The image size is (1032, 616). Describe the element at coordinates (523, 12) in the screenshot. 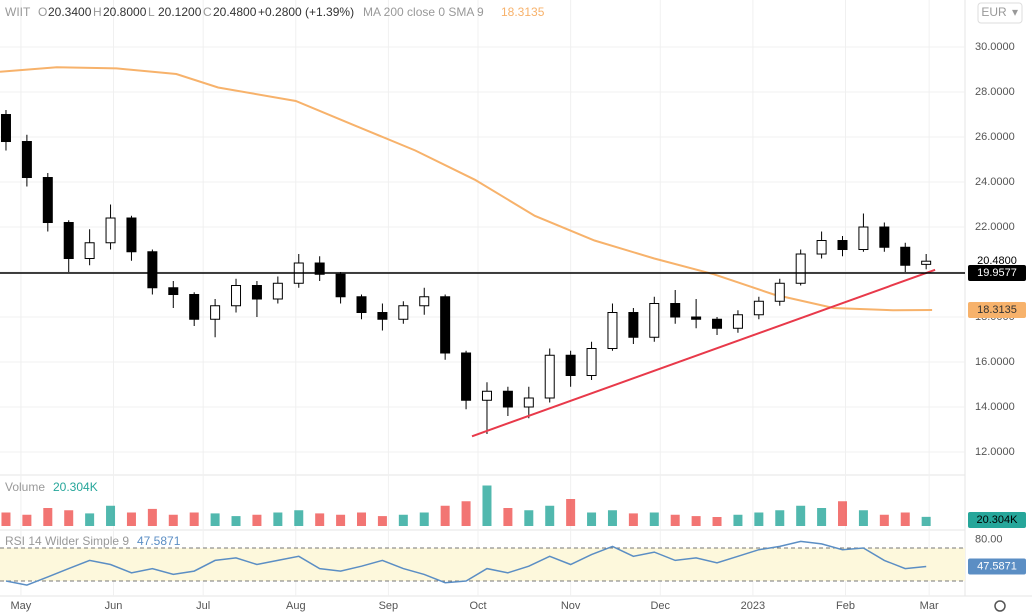

I see `ma-legend-value: 18.3135` at that location.